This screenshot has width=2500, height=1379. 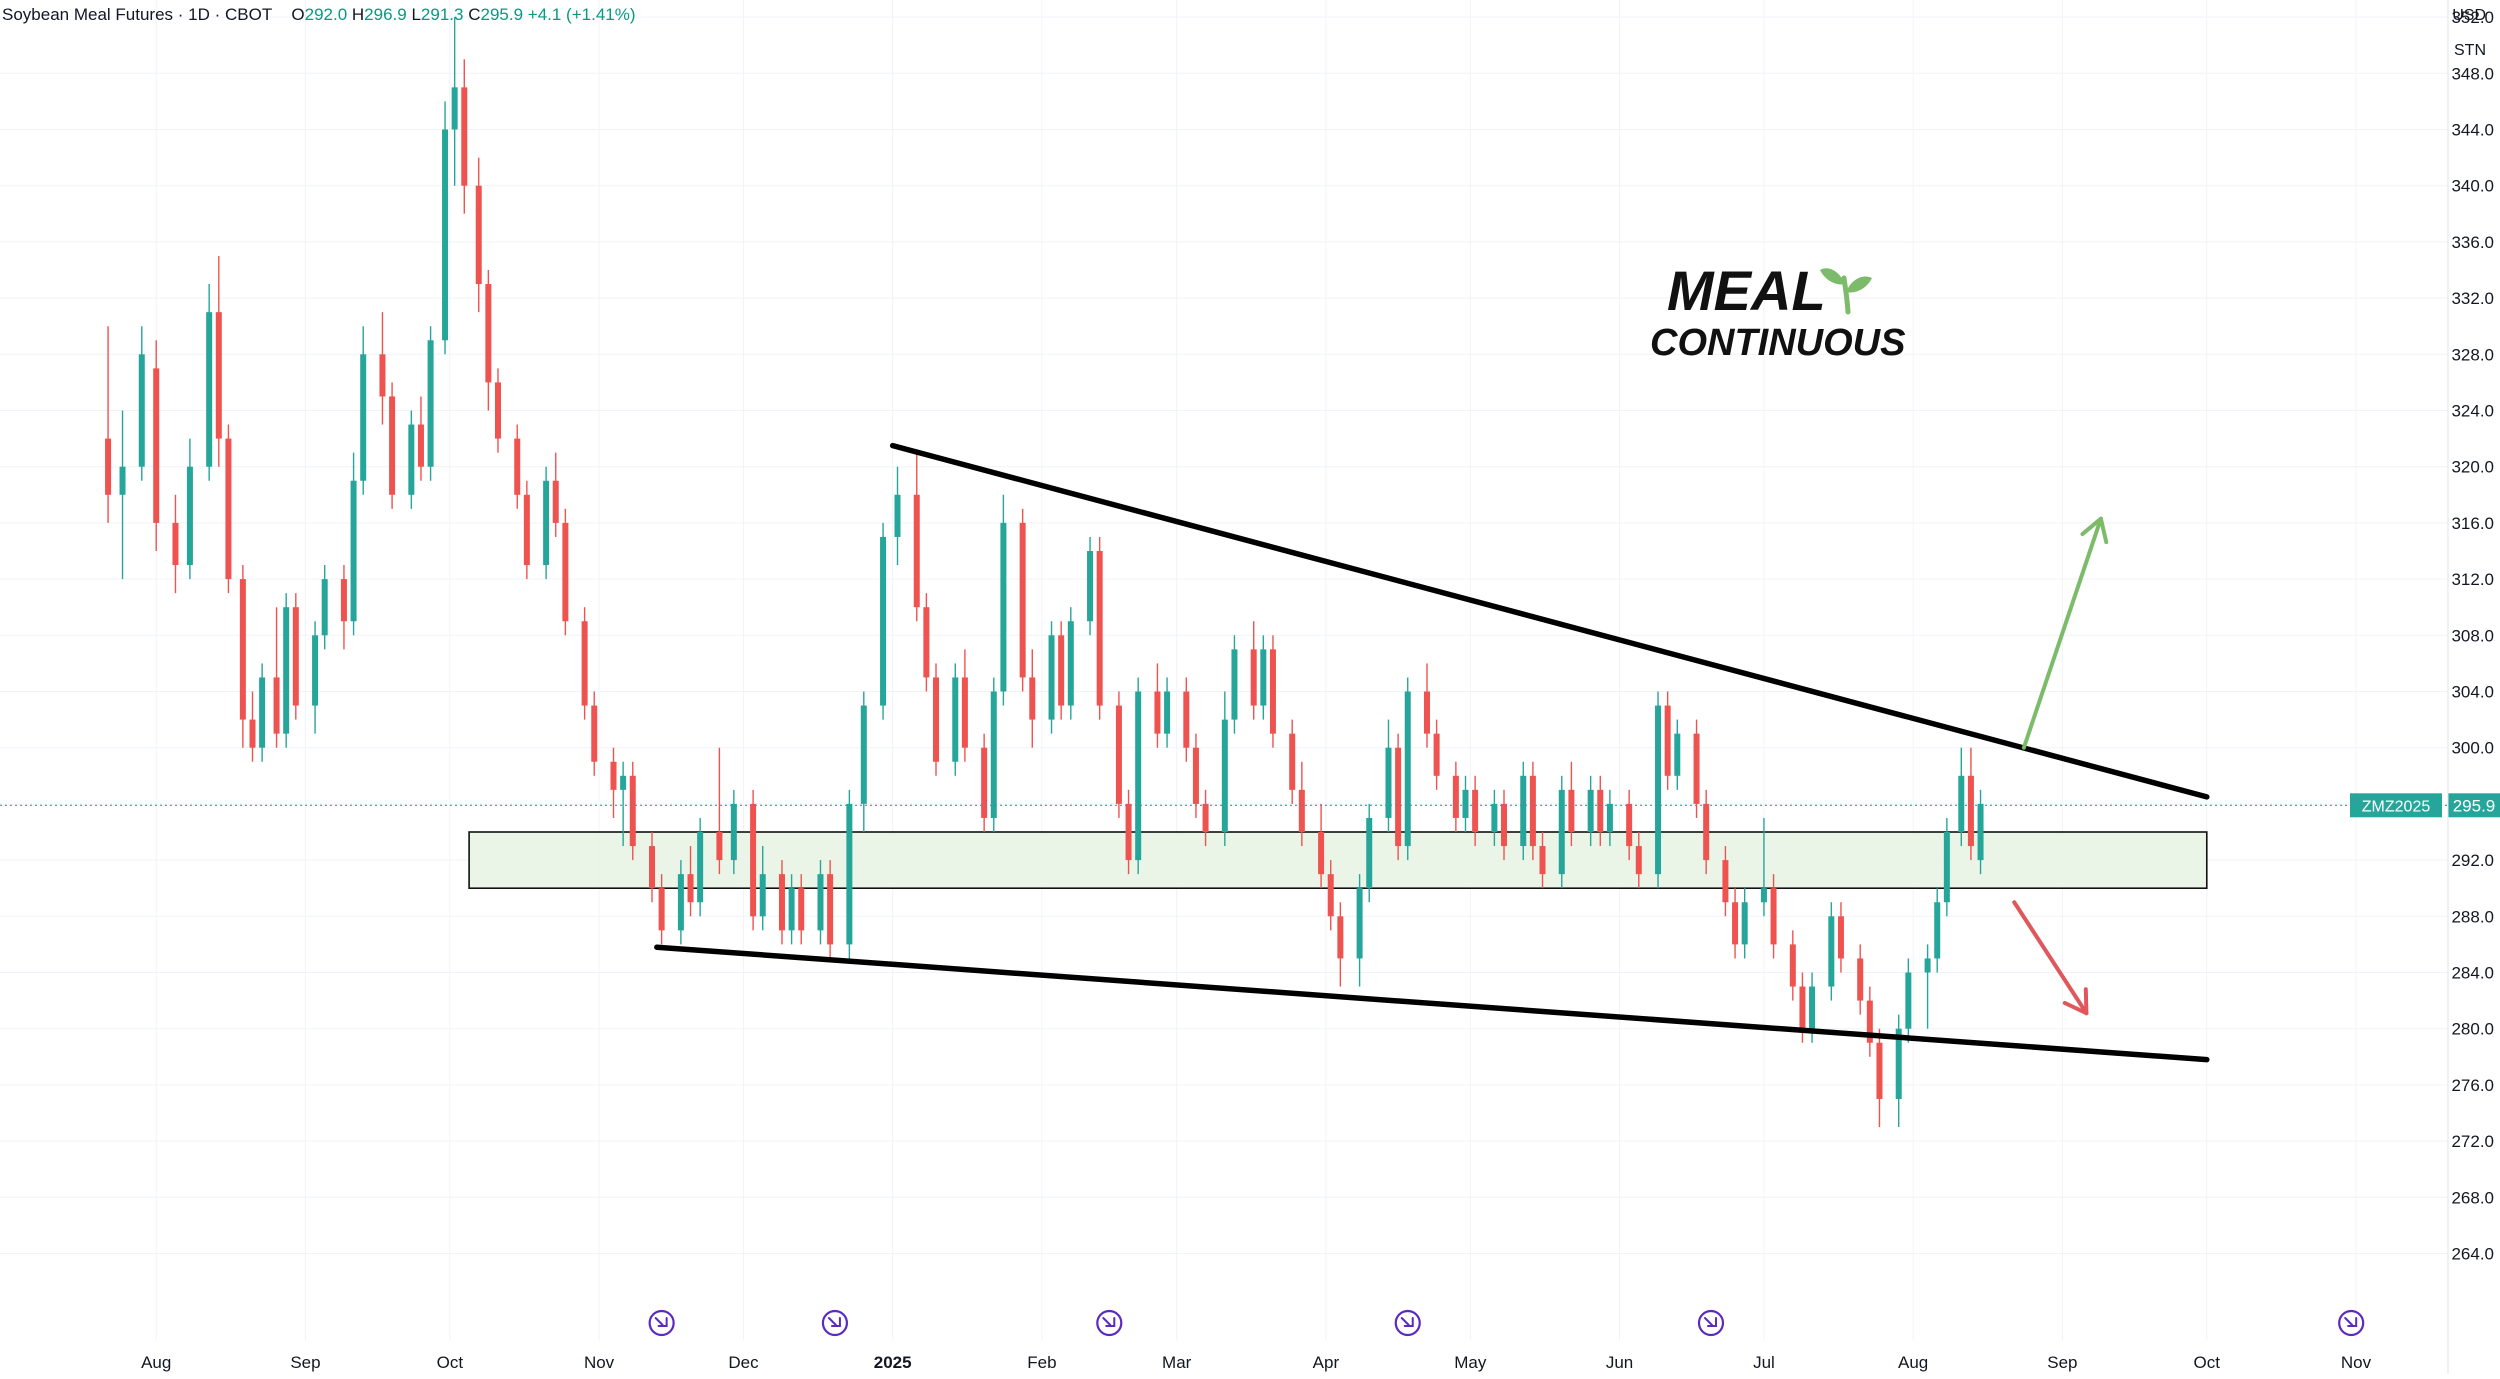 I want to click on support-trendline, so click(x=1432, y=1003).